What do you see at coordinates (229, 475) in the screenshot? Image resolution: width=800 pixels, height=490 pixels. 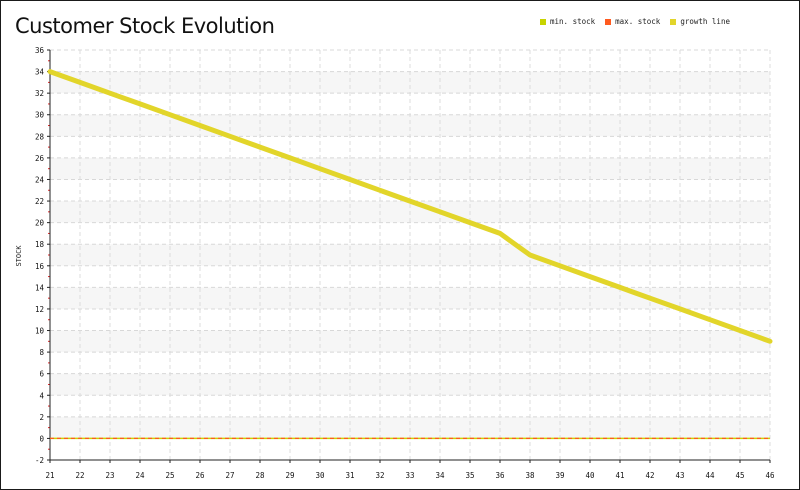 I see `x-tick-label: 27` at bounding box center [229, 475].